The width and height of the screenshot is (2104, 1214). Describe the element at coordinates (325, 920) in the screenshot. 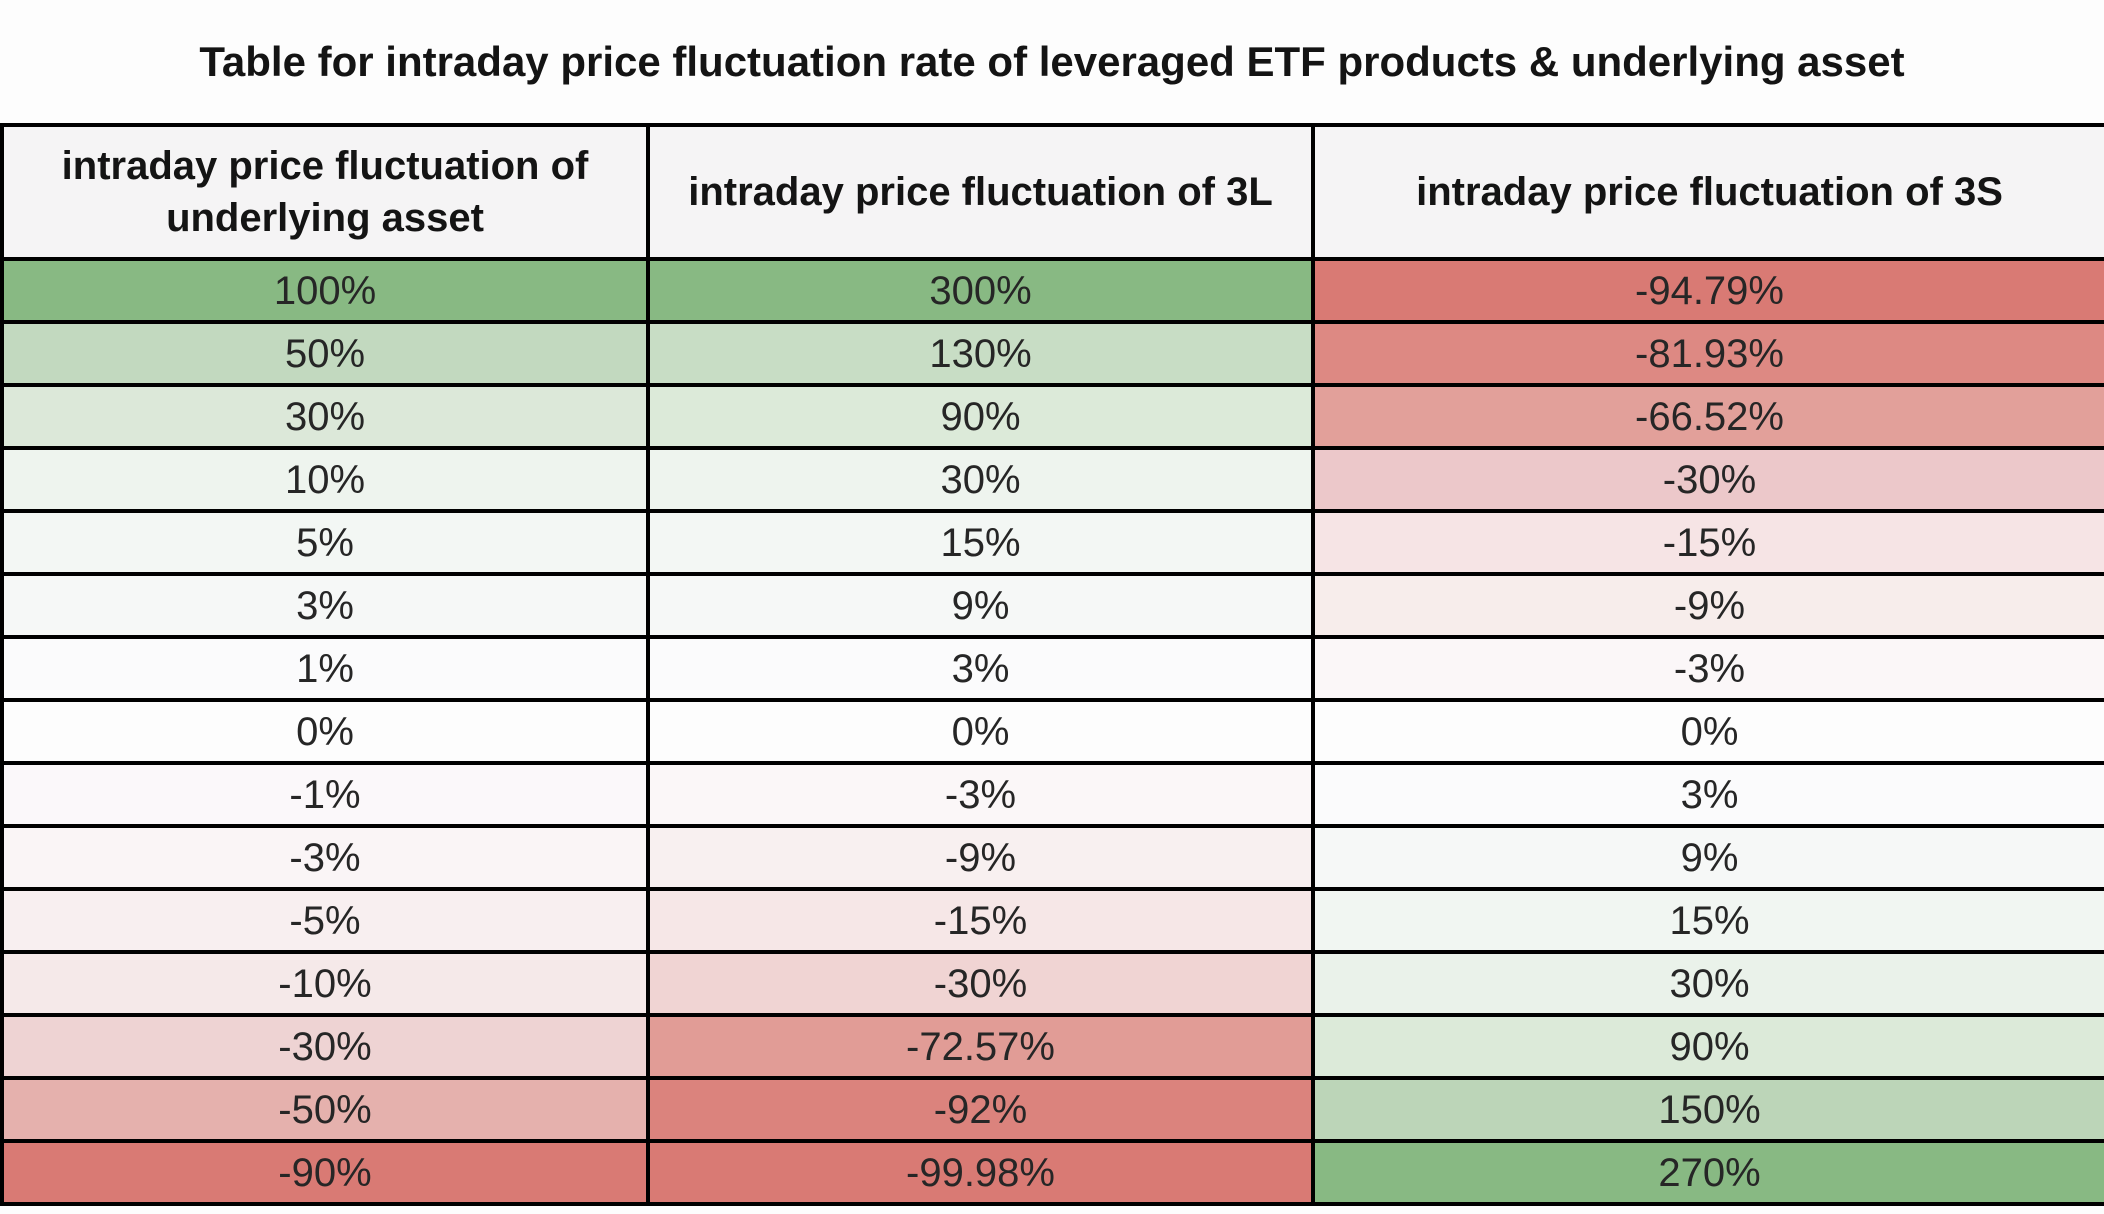

I see `table-cell: -5%` at that location.